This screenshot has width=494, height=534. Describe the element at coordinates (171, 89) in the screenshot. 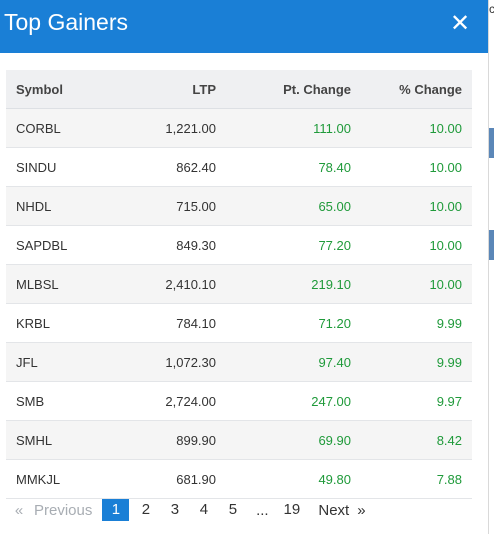

I see `column-header-ltp: LTP` at that location.